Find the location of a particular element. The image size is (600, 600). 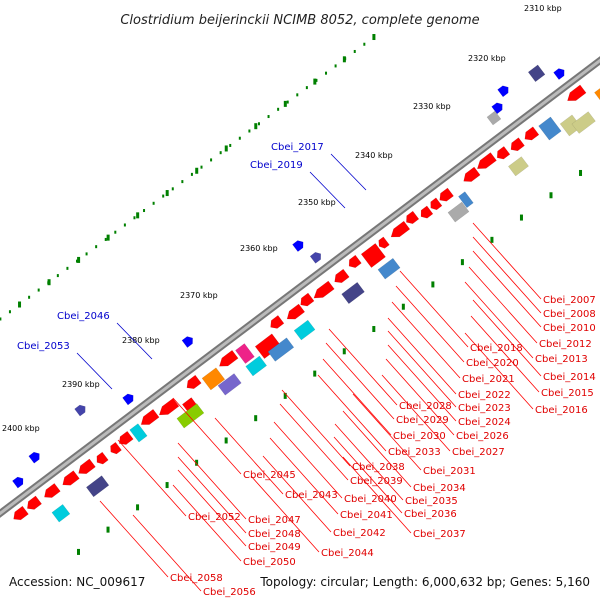

gene-label: Cbei_2013 is located at coordinates (561, 359).